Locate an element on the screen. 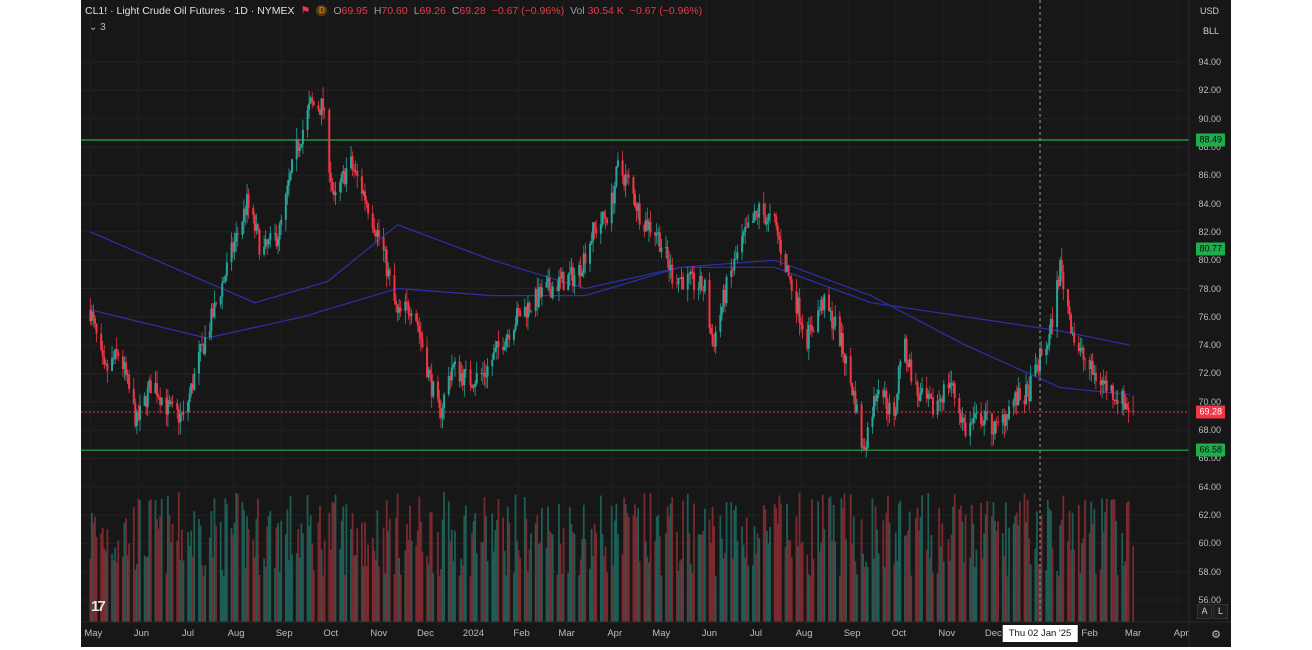 The height and width of the screenshot is (650, 1312). unit-selector: BLL is located at coordinates (1210, 31).